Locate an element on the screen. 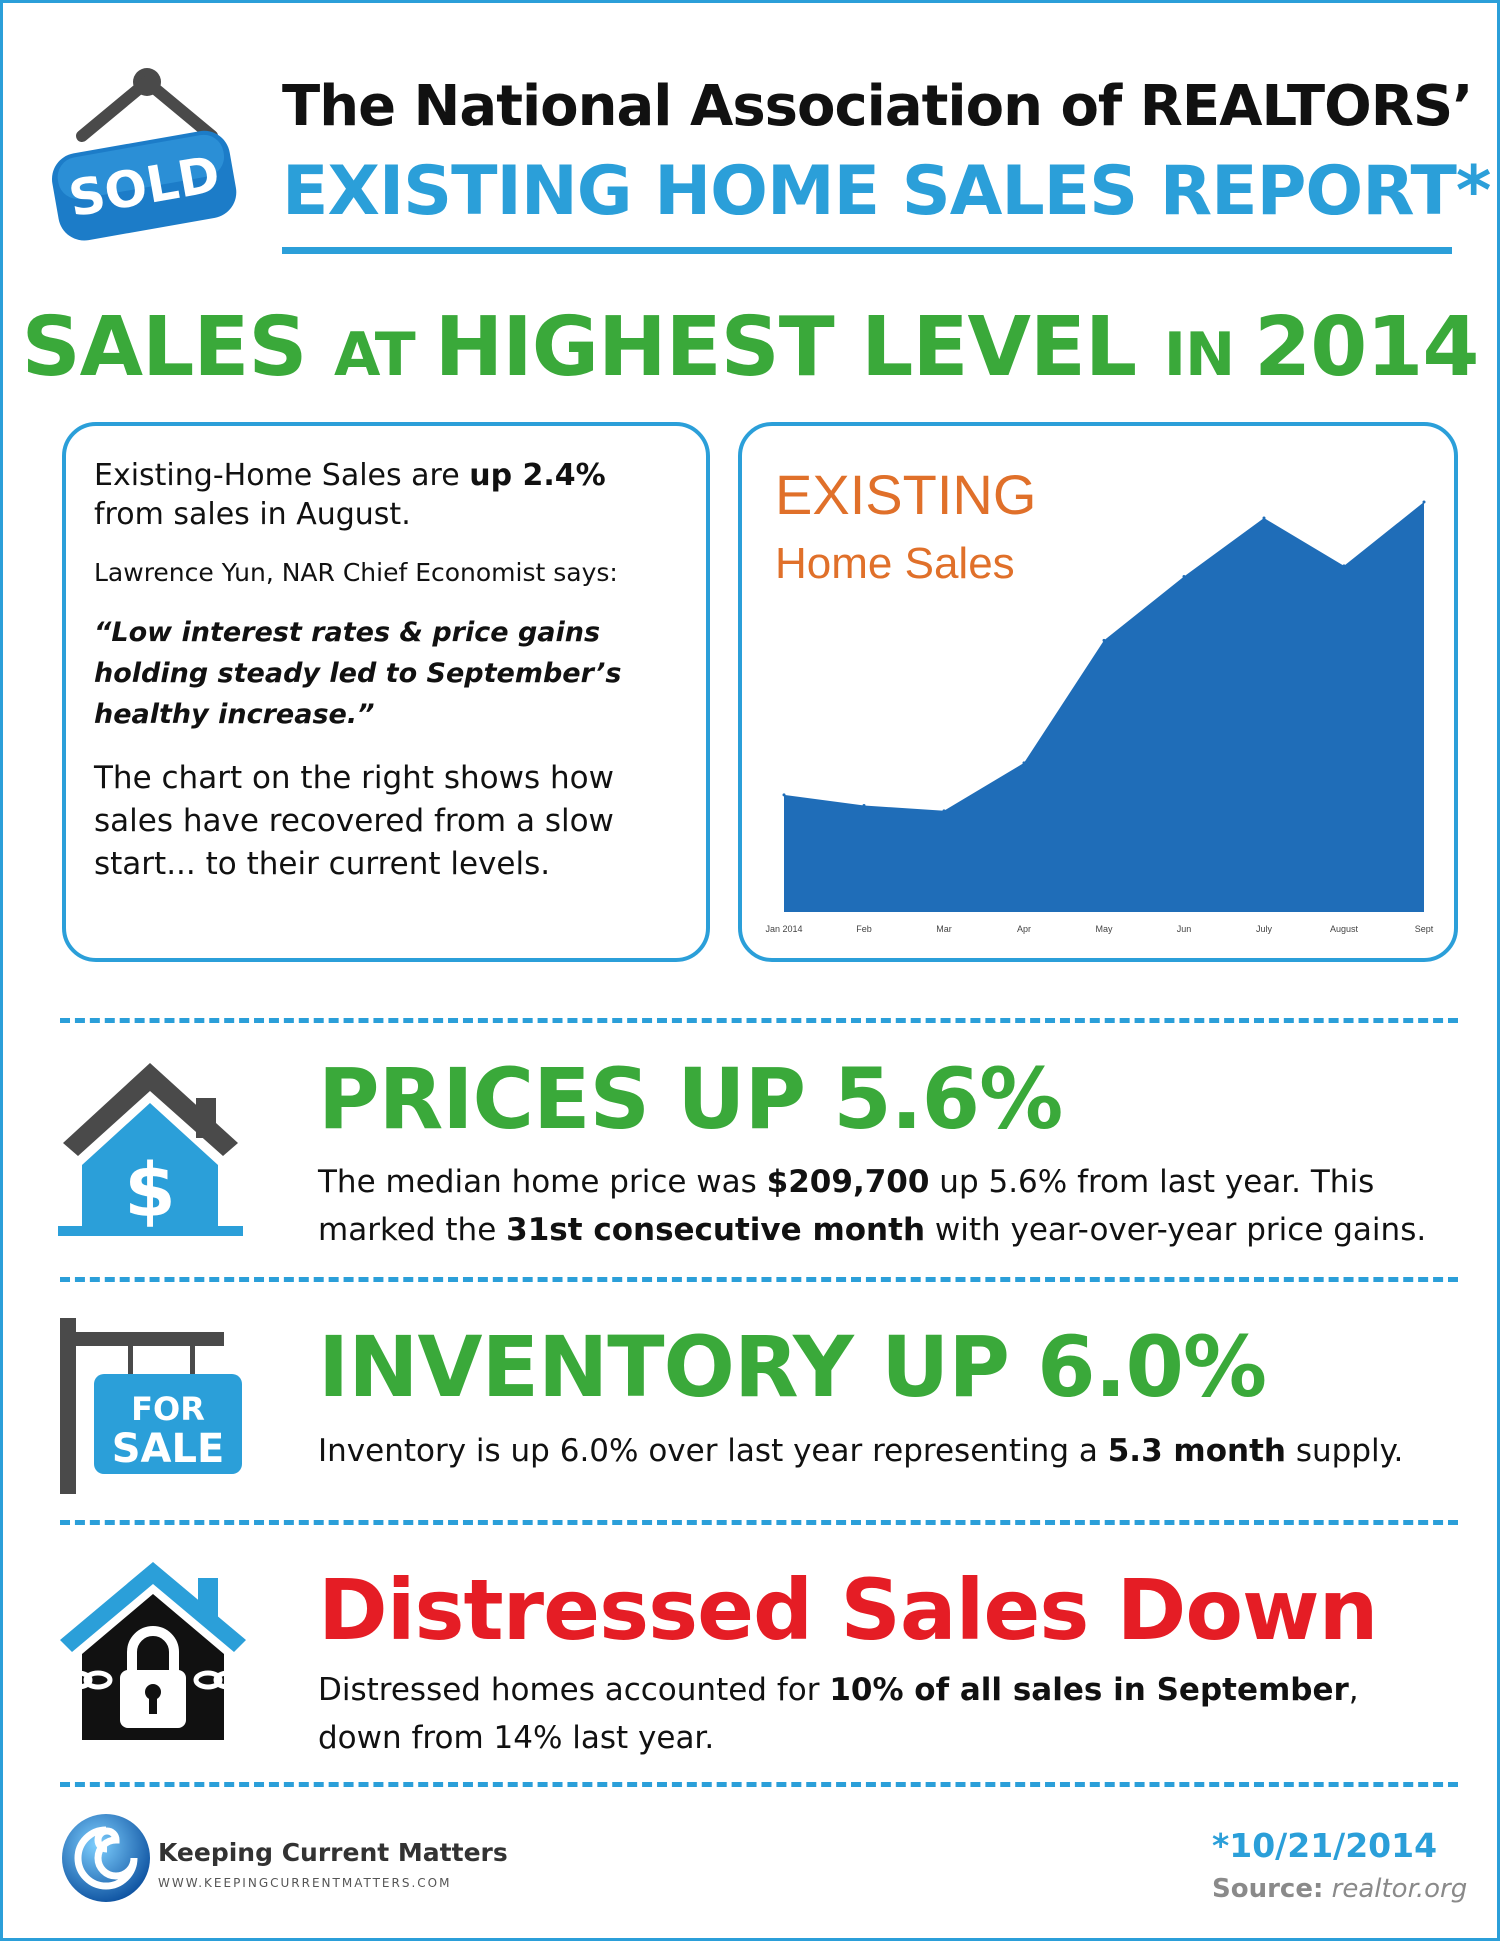  distressed-title: Distressed Sales Down is located at coordinates (848, 1610).